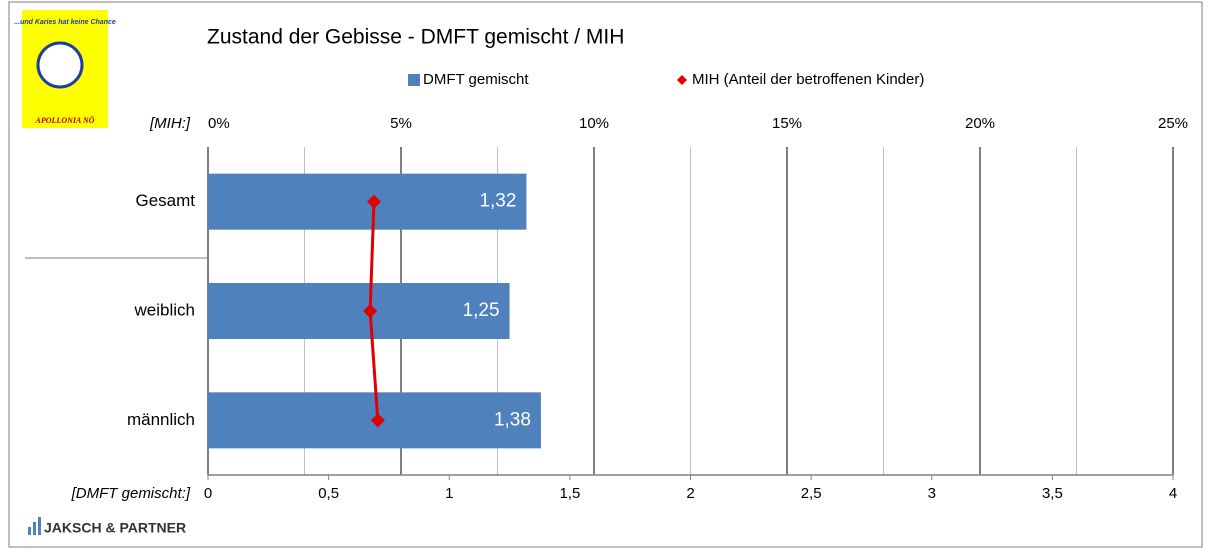 This screenshot has width=1212, height=556. Describe the element at coordinates (690, 493) in the screenshot. I see `x-tick-label: 2` at that location.